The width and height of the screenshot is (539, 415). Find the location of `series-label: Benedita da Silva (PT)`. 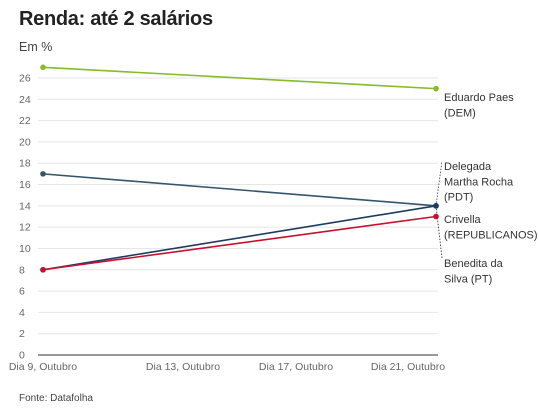

series-label: Benedita da Silva (PT) is located at coordinates (474, 271).